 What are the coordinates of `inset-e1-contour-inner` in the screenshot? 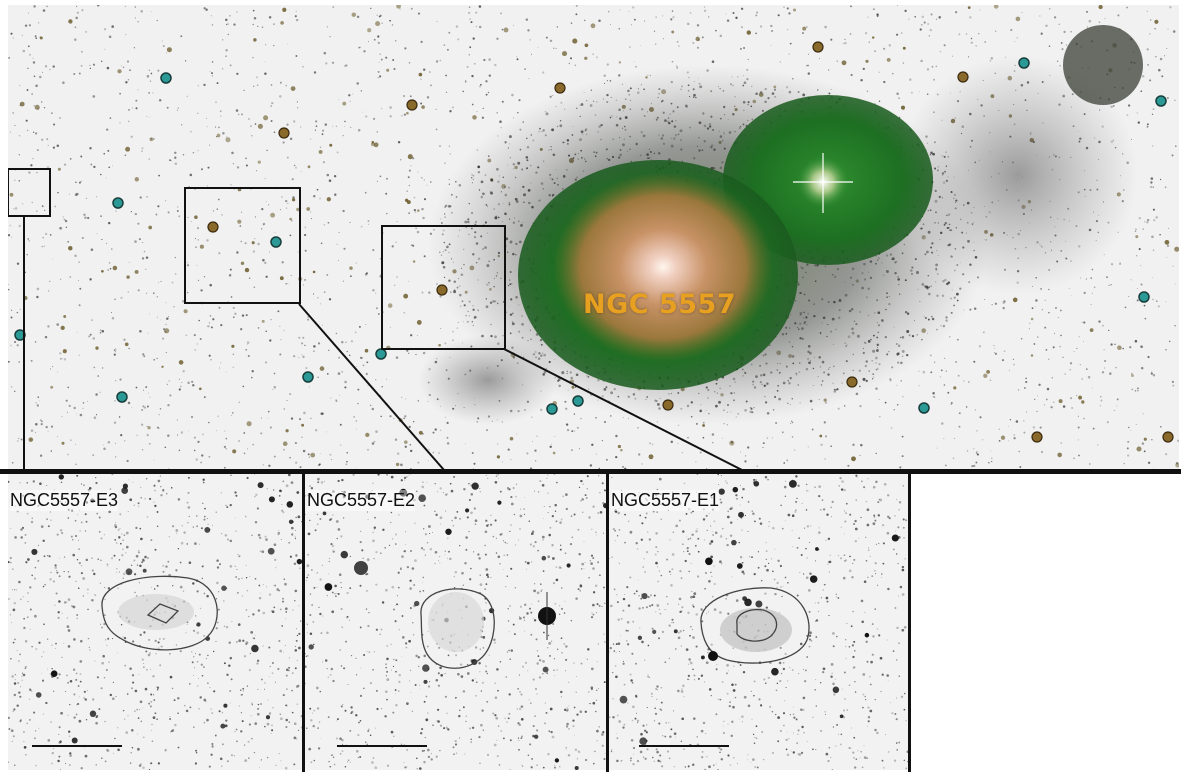 It's located at (757, 625).